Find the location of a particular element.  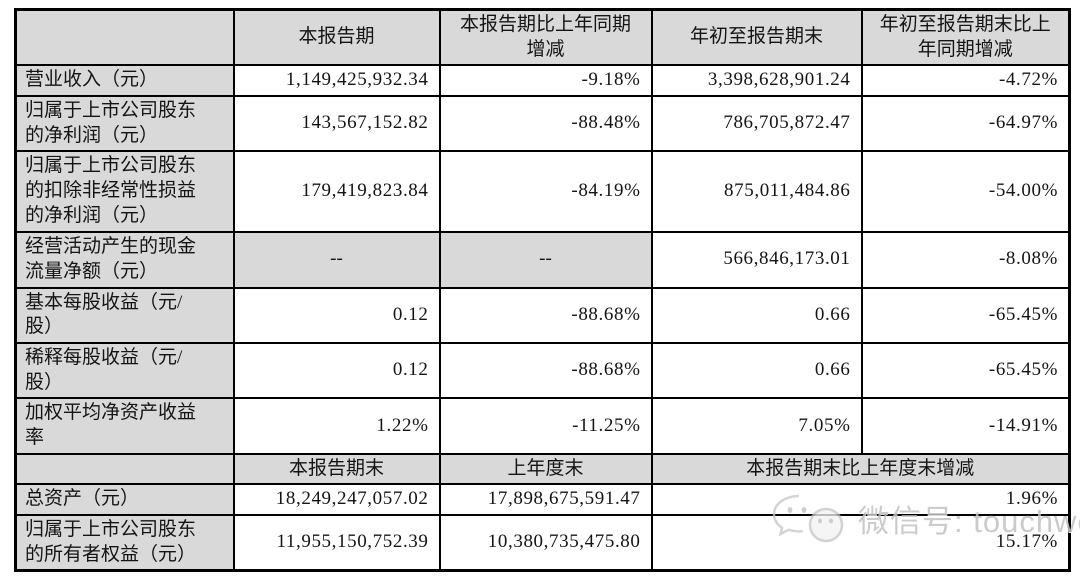

row-label-diluted-eps: 稀释每股收益（元/股） is located at coordinates (124, 370).